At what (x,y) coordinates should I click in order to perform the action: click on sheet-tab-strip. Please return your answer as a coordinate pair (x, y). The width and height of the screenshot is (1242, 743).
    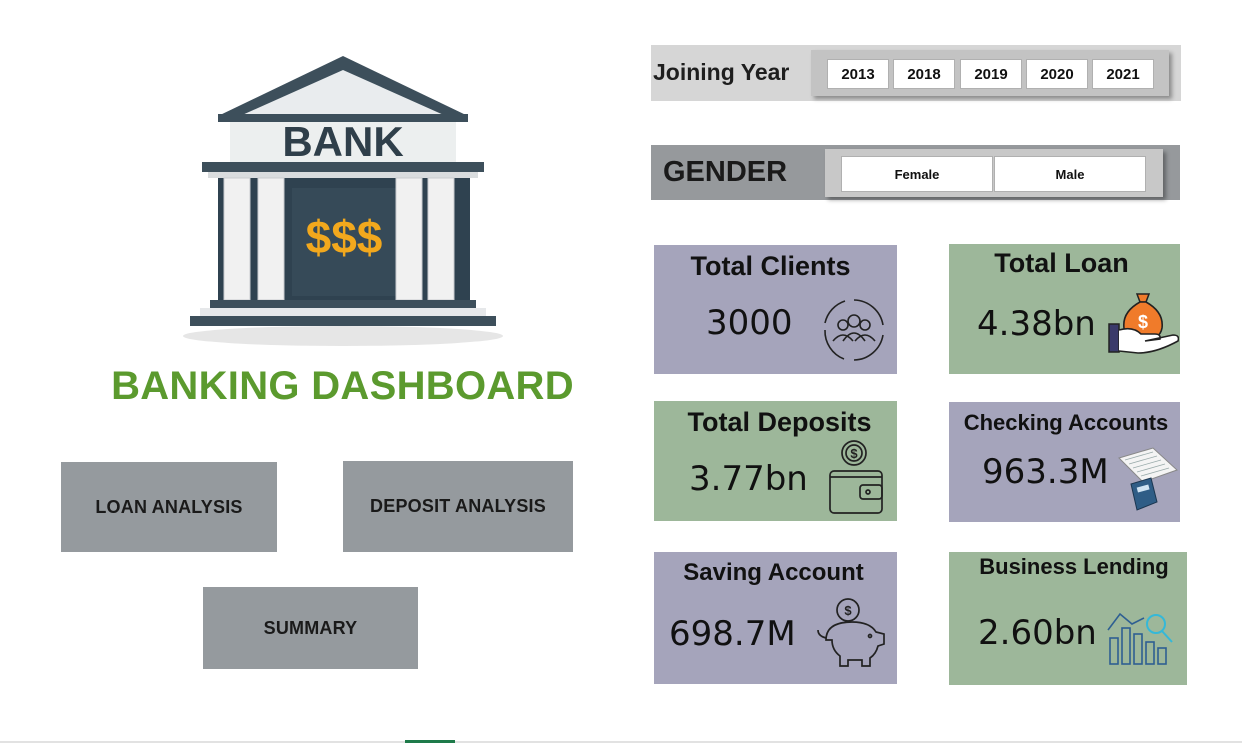
    Looking at the image, I should click on (621, 742).